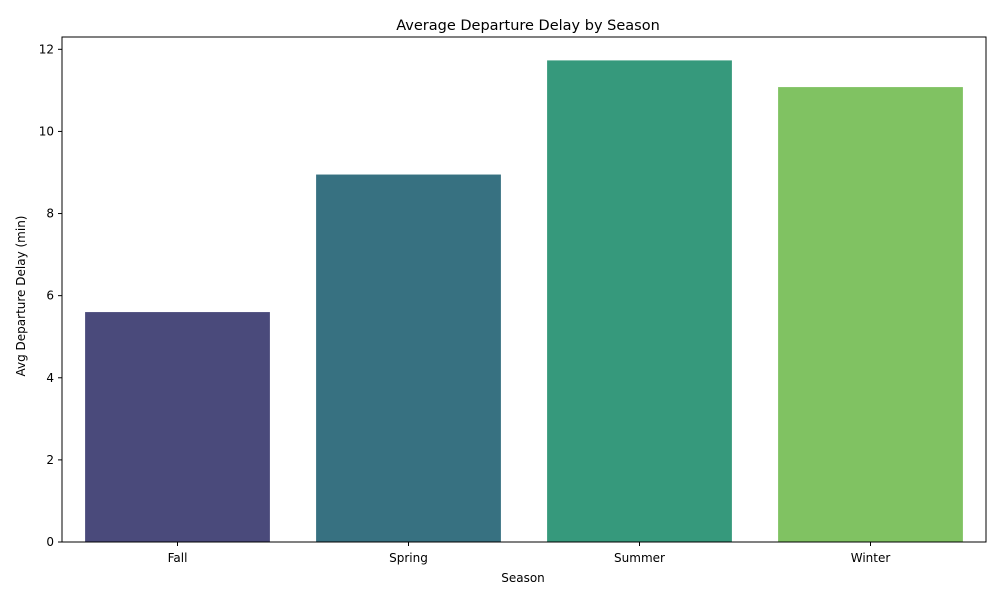 The image size is (1000, 604). Describe the element at coordinates (639, 558) in the screenshot. I see `x-tick-label: Summer` at that location.